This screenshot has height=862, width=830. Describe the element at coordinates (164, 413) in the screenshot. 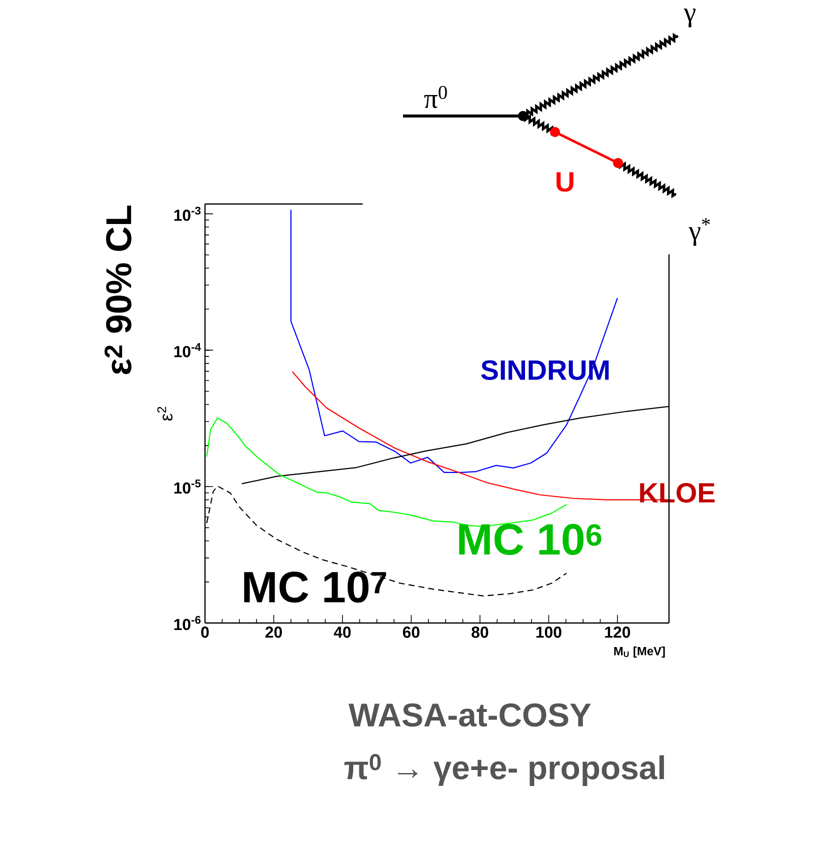

I see `y-axis-title: ε$^{2}$` at that location.